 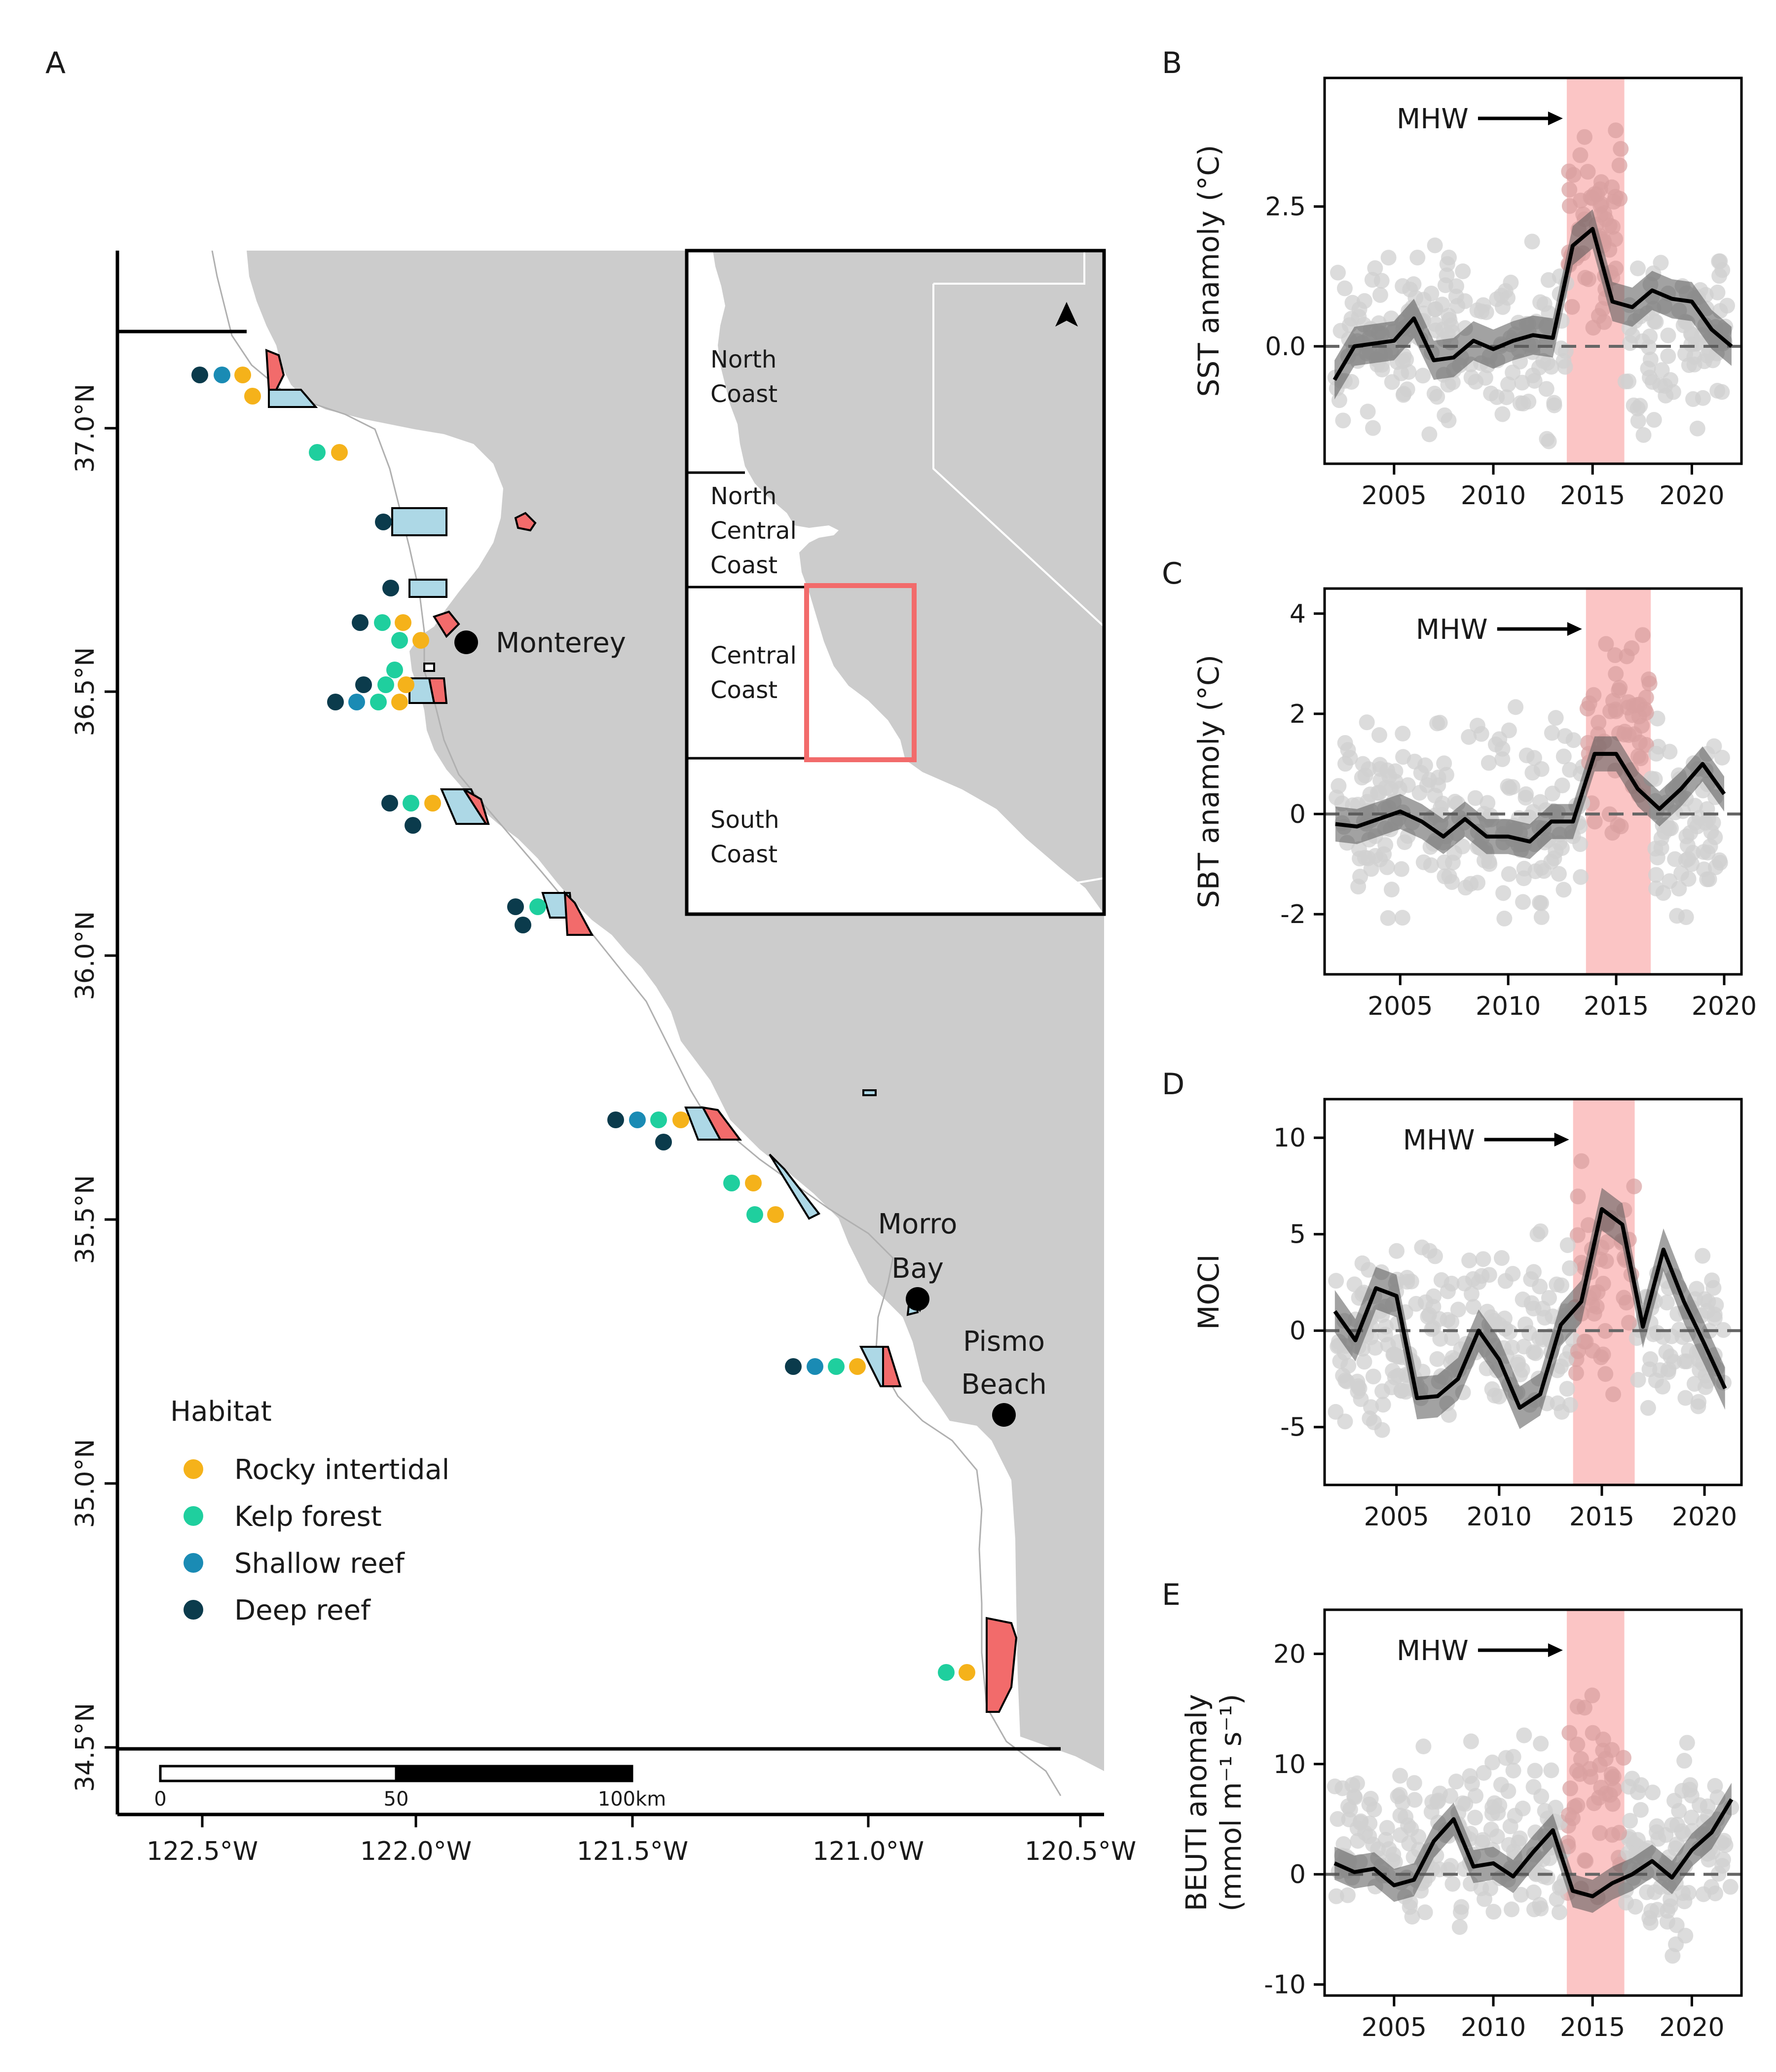 I want to click on svg-text: 34.5°N, so click(x=86, y=1748).